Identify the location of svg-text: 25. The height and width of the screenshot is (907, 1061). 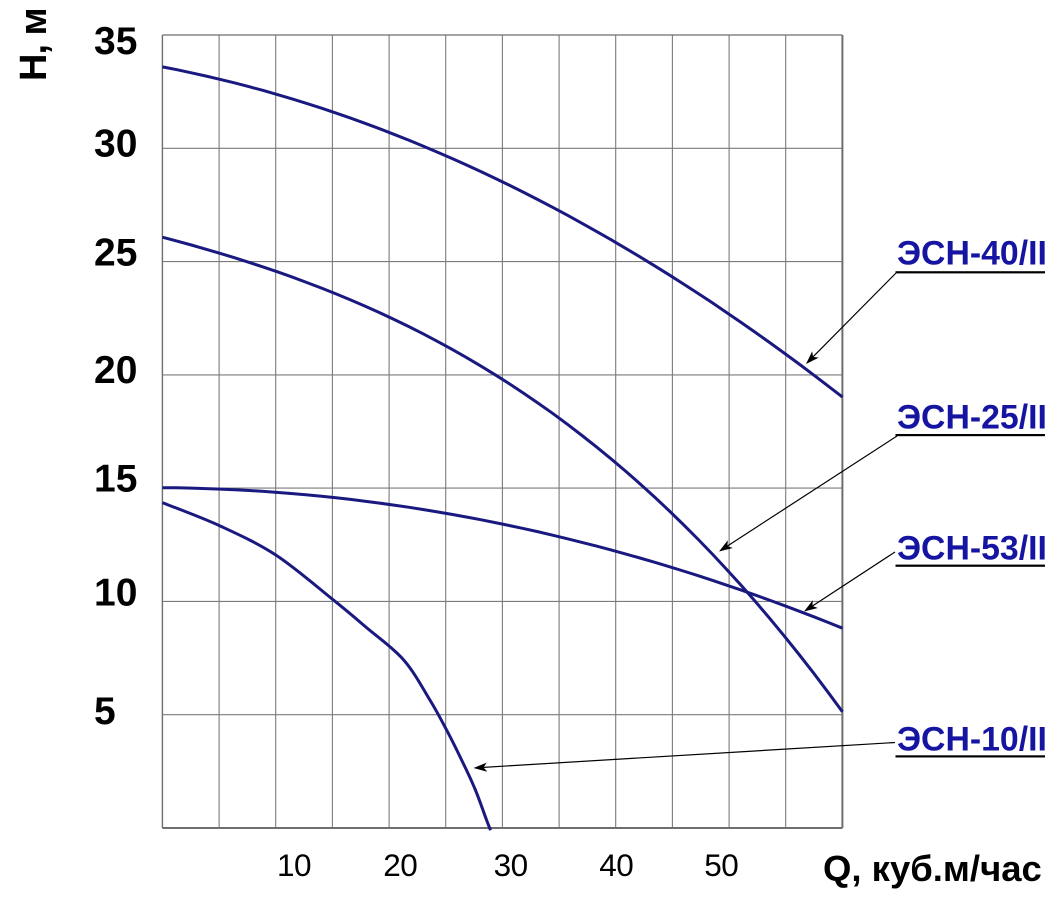
(115, 253).